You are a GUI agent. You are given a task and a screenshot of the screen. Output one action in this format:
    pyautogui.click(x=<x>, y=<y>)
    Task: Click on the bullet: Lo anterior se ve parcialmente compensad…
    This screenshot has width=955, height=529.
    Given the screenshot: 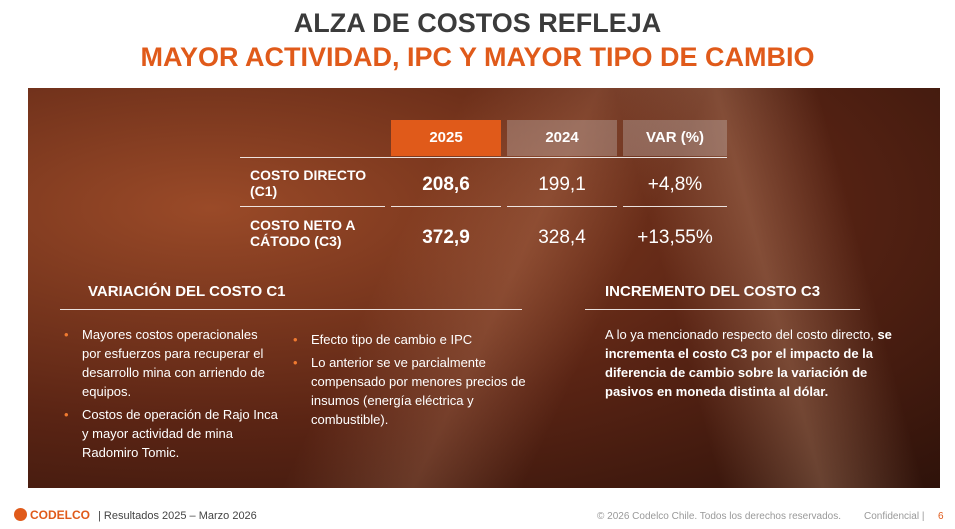 What is the action you would take?
    pyautogui.click(x=413, y=391)
    